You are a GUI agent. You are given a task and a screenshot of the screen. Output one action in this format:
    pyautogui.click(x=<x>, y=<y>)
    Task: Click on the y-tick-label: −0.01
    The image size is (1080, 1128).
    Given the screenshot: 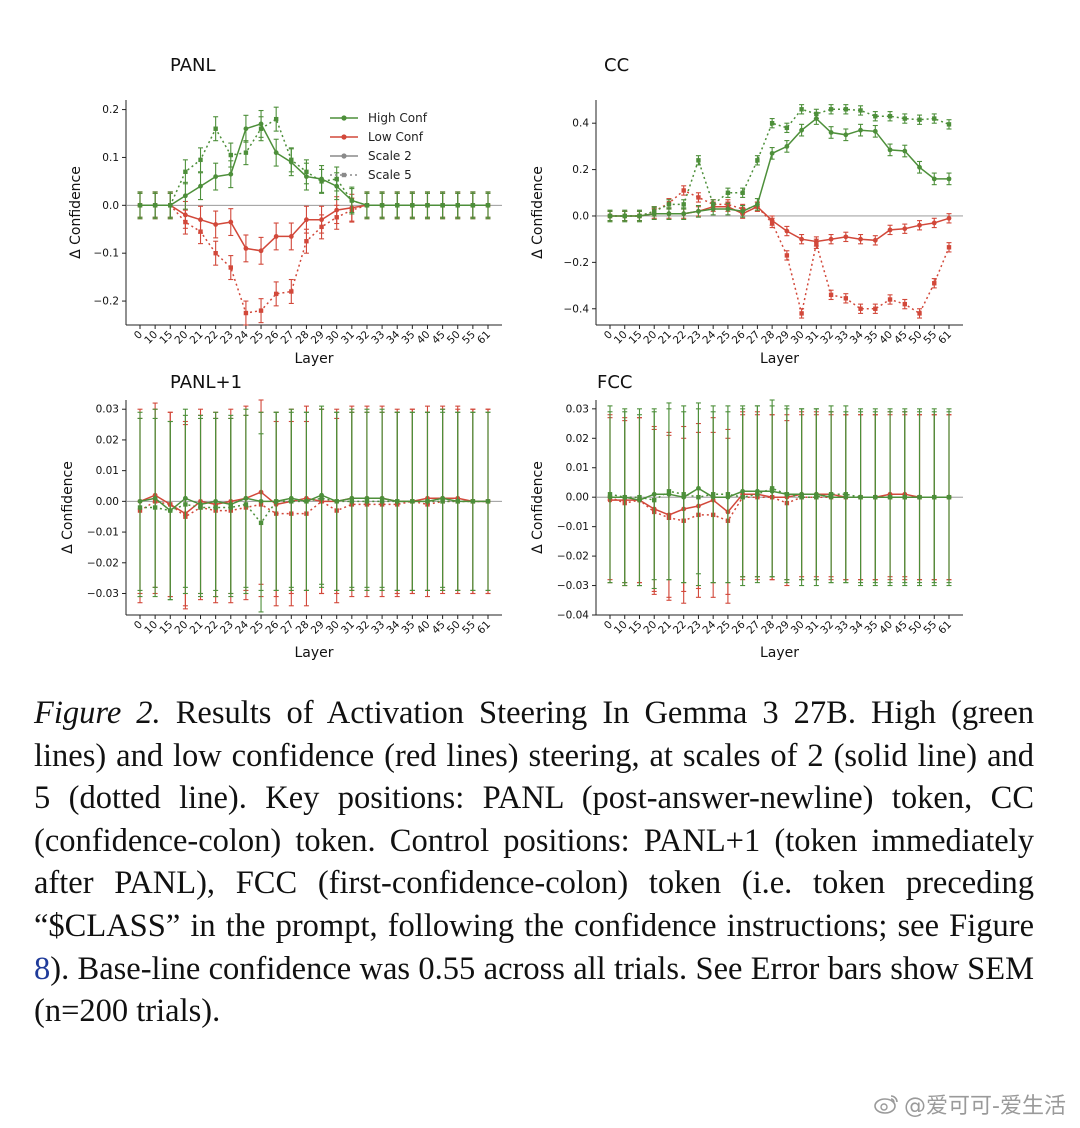 What is the action you would take?
    pyautogui.click(x=573, y=527)
    